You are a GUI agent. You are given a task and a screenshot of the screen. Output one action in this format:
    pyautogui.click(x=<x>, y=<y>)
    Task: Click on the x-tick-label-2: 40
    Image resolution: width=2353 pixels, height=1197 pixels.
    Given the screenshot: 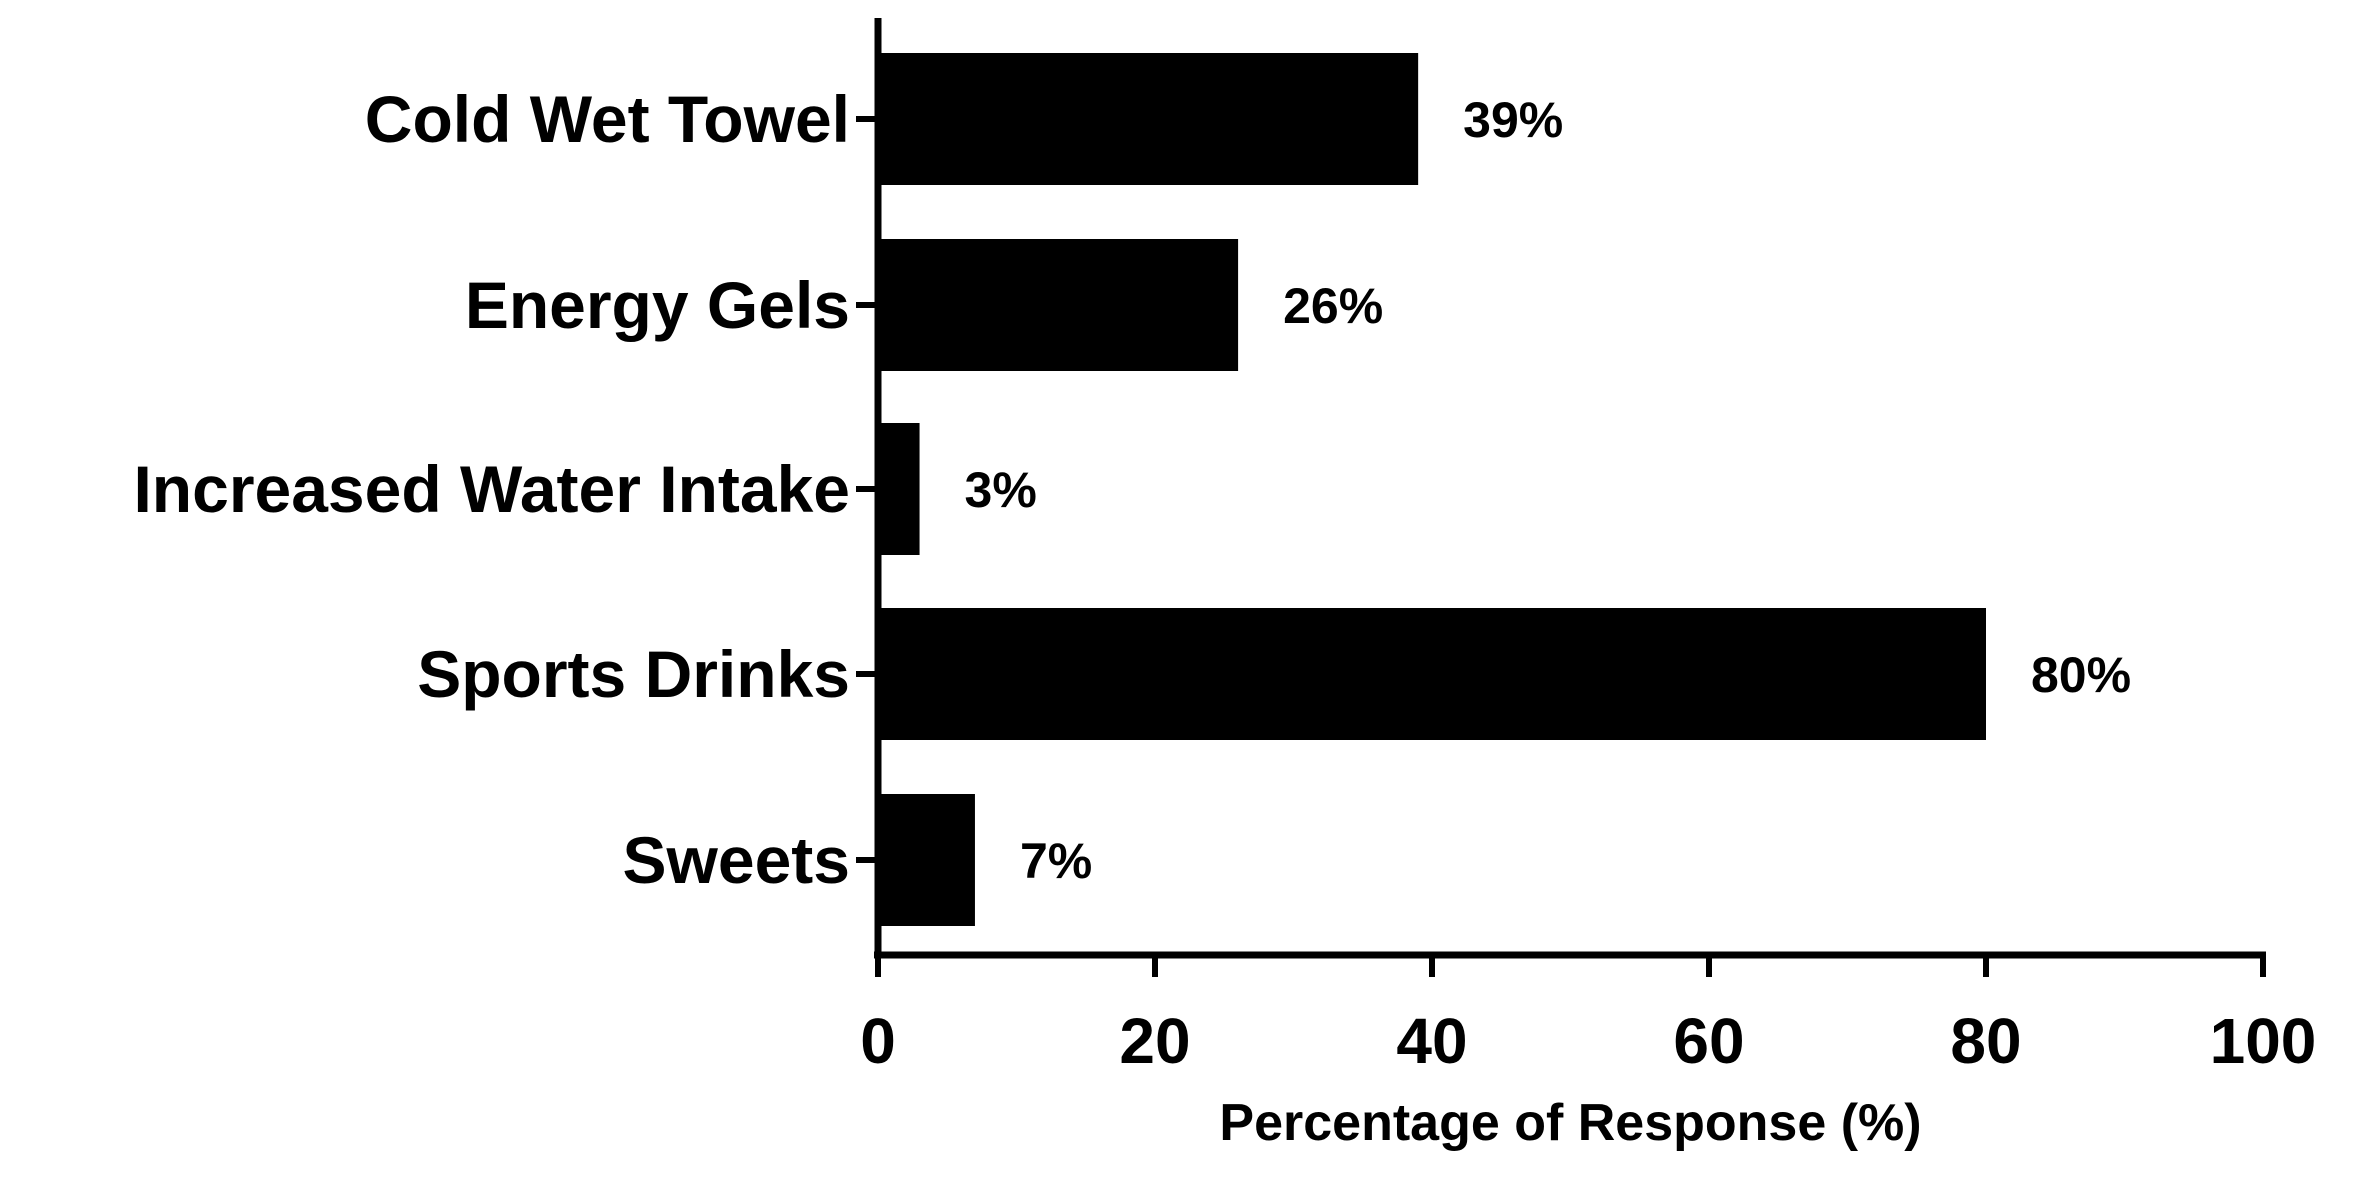 What is the action you would take?
    pyautogui.click(x=1431, y=1041)
    